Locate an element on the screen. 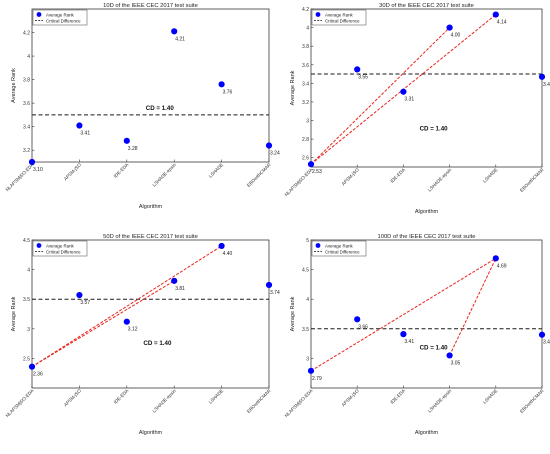 The height and width of the screenshot is (454, 550). rank-value-label: 3.41 is located at coordinates (85, 134).